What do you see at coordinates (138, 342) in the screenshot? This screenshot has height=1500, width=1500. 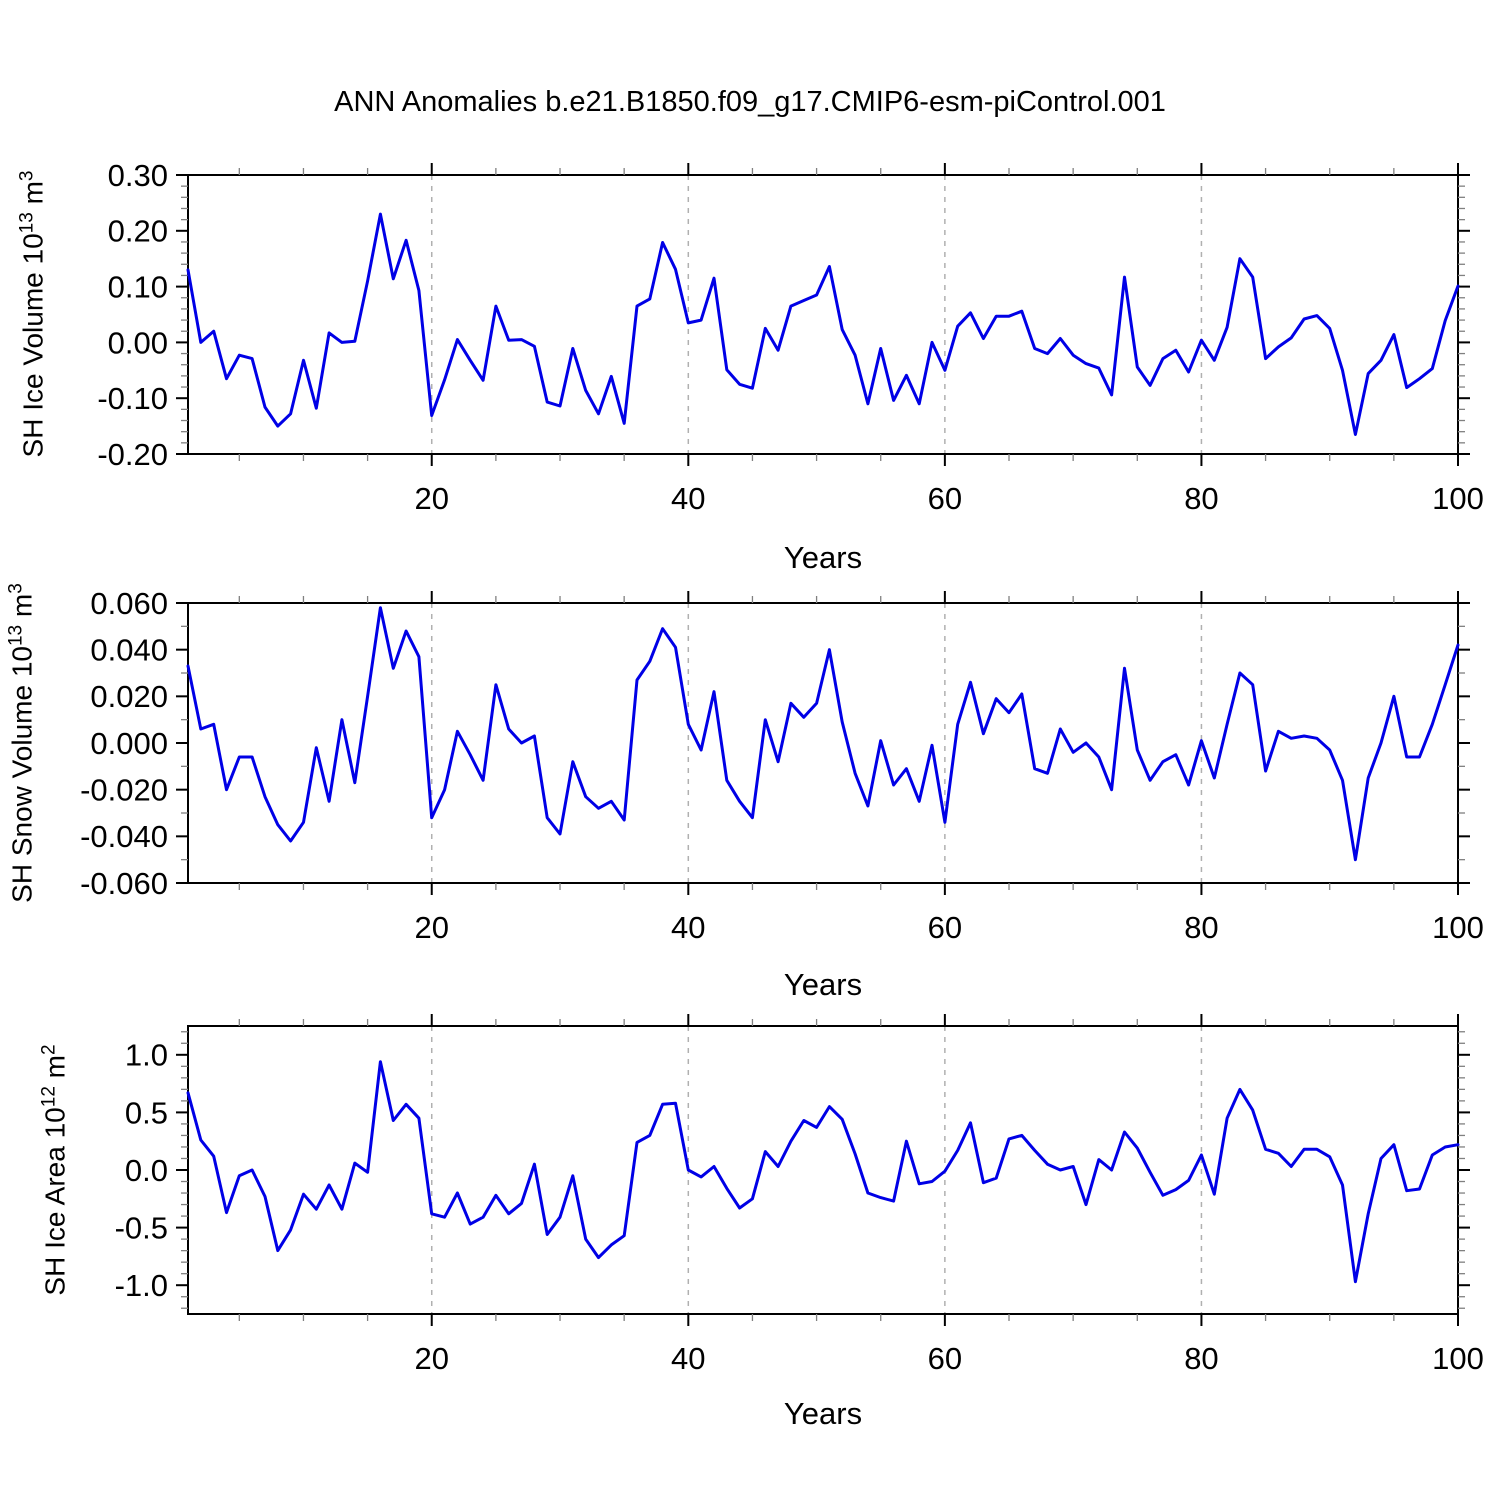 I see `y-tick-label: 0.00` at bounding box center [138, 342].